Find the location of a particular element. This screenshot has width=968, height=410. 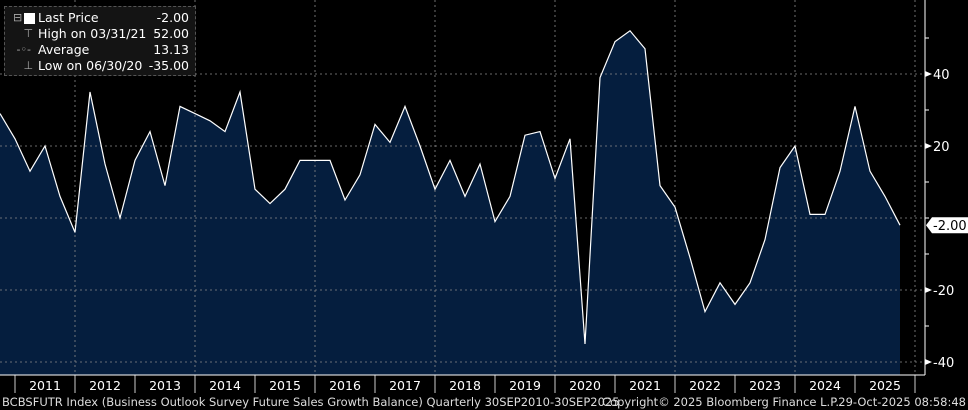

x-tick-label: 2020 is located at coordinates (585, 385).